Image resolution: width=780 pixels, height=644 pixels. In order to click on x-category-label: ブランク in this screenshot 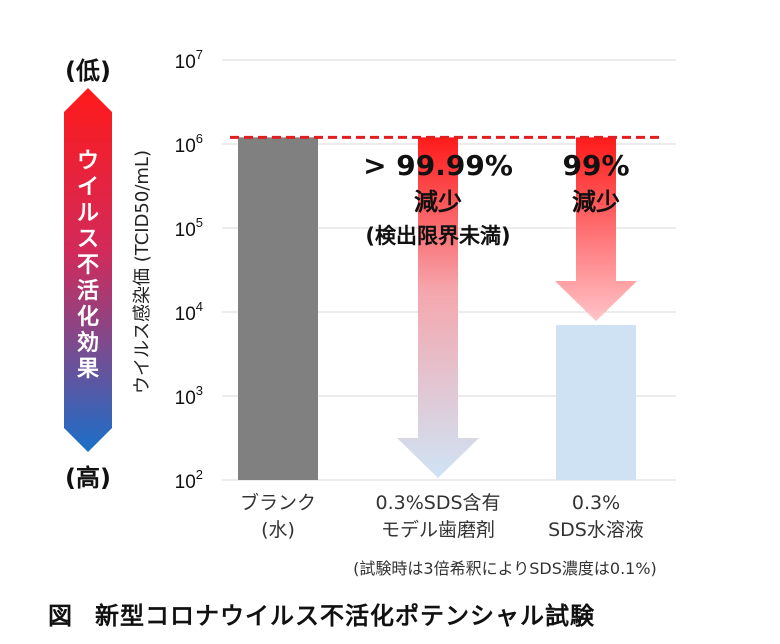, I will do `click(278, 502)`.